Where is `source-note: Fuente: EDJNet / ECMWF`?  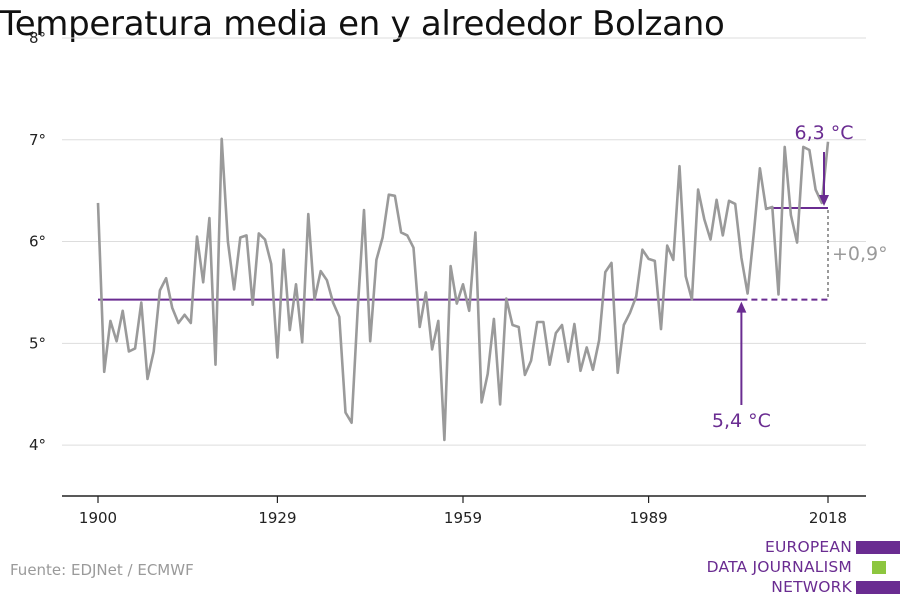 source-note: Fuente: EDJNet / ECMWF is located at coordinates (102, 570).